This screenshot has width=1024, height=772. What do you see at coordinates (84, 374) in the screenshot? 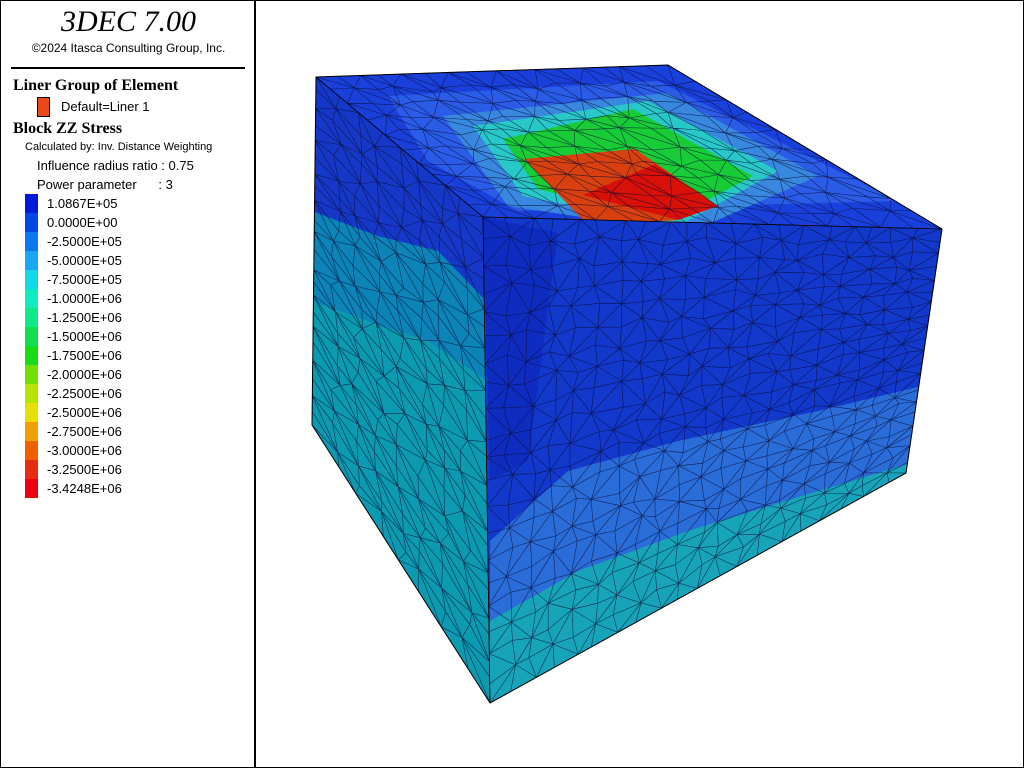
I see `colorbar-label: -2.0000E+06` at bounding box center [84, 374].